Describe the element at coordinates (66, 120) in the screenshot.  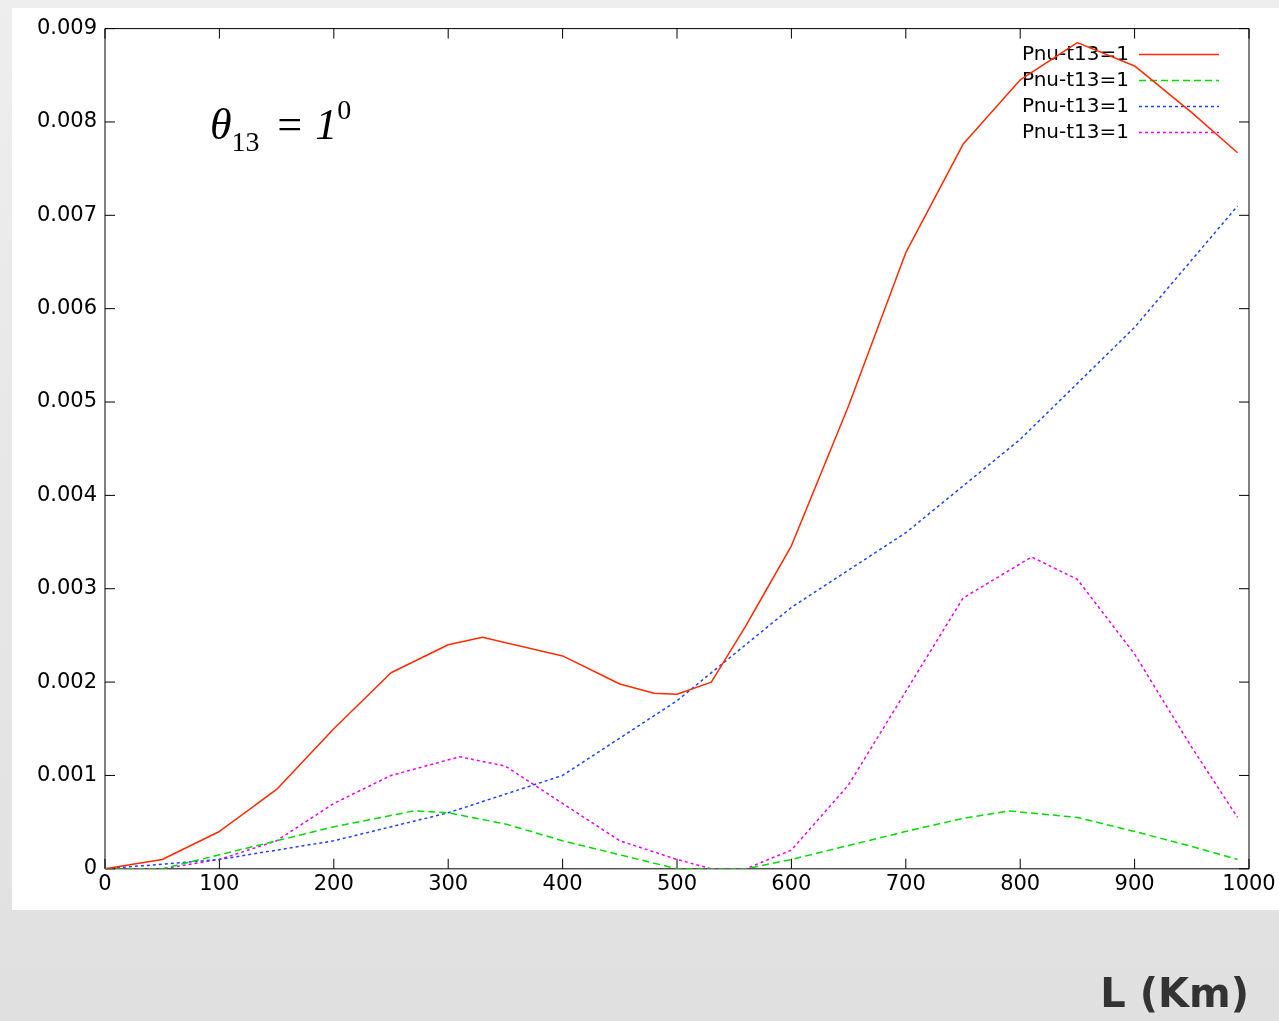
I see `y-tick-label: 0.008` at that location.